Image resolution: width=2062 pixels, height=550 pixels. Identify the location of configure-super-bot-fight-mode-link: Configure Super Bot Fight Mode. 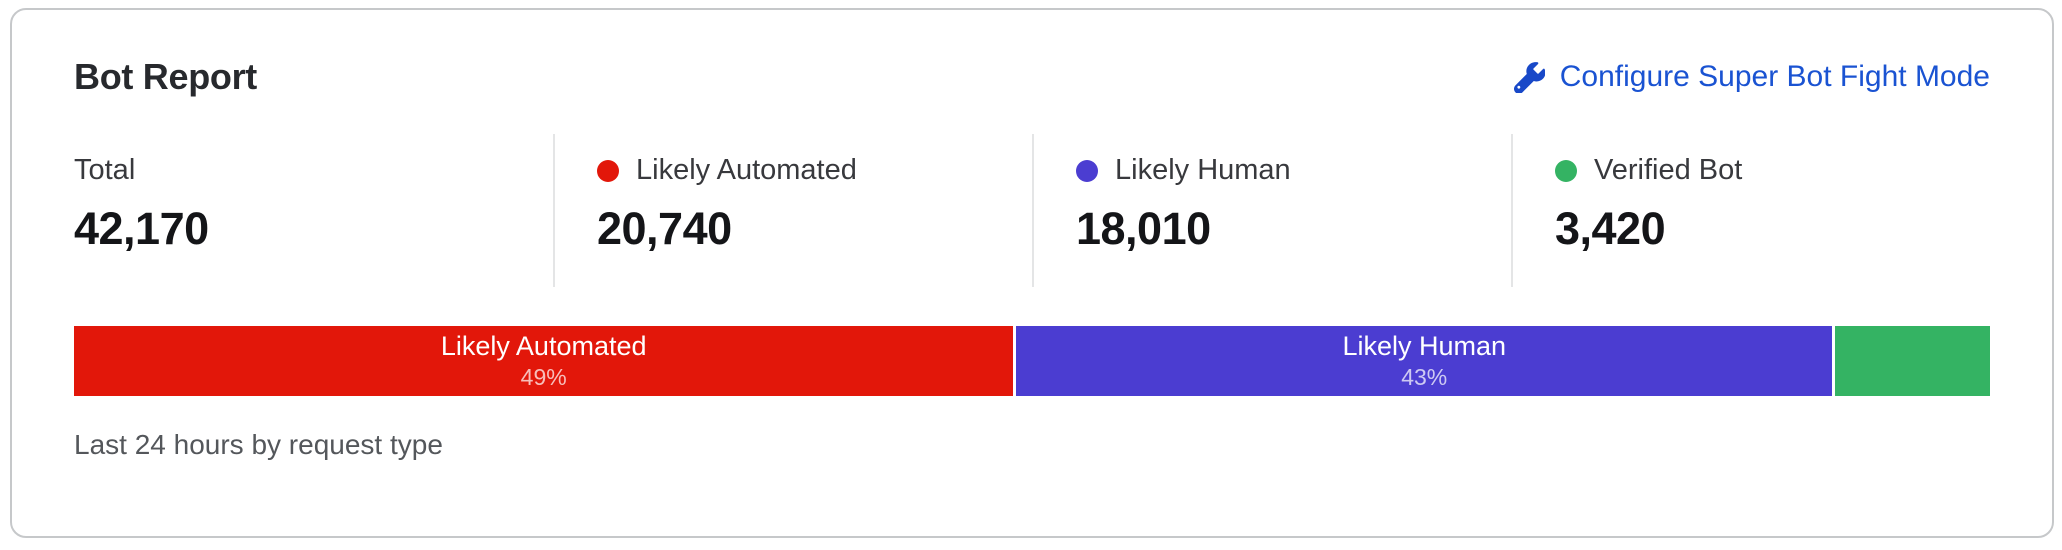
(1751, 77).